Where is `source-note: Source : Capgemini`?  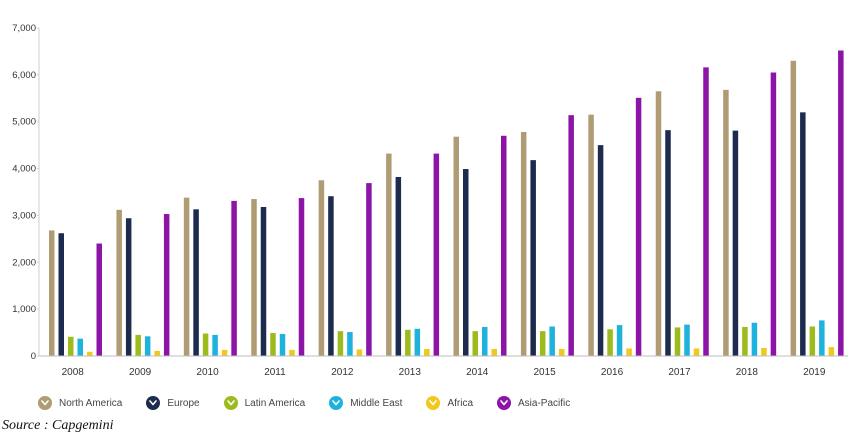
source-note: Source : Capgemini is located at coordinates (58, 425).